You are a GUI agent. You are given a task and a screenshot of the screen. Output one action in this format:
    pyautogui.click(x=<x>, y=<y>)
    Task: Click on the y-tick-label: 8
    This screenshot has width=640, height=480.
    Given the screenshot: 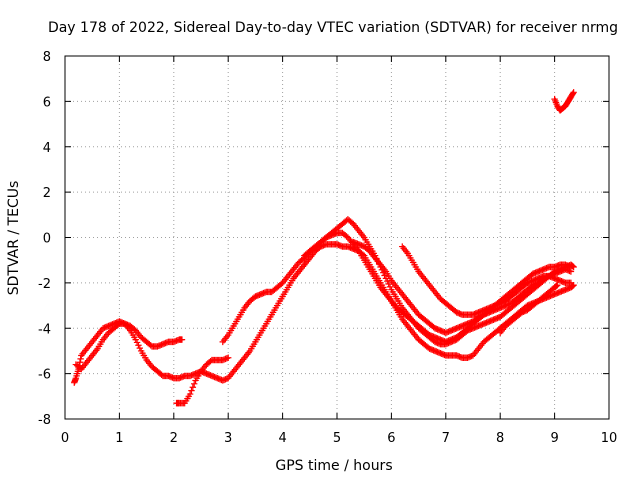 What is the action you would take?
    pyautogui.click(x=47, y=57)
    